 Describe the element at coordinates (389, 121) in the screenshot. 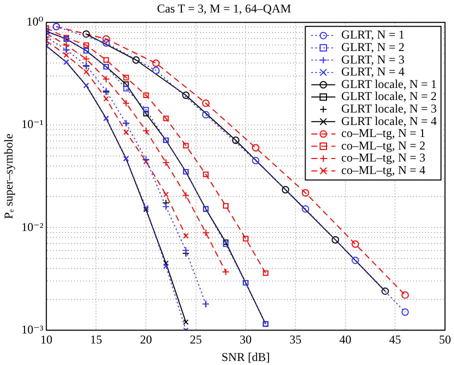

I see `legend-label: GLRT locale, N = 4` at that location.